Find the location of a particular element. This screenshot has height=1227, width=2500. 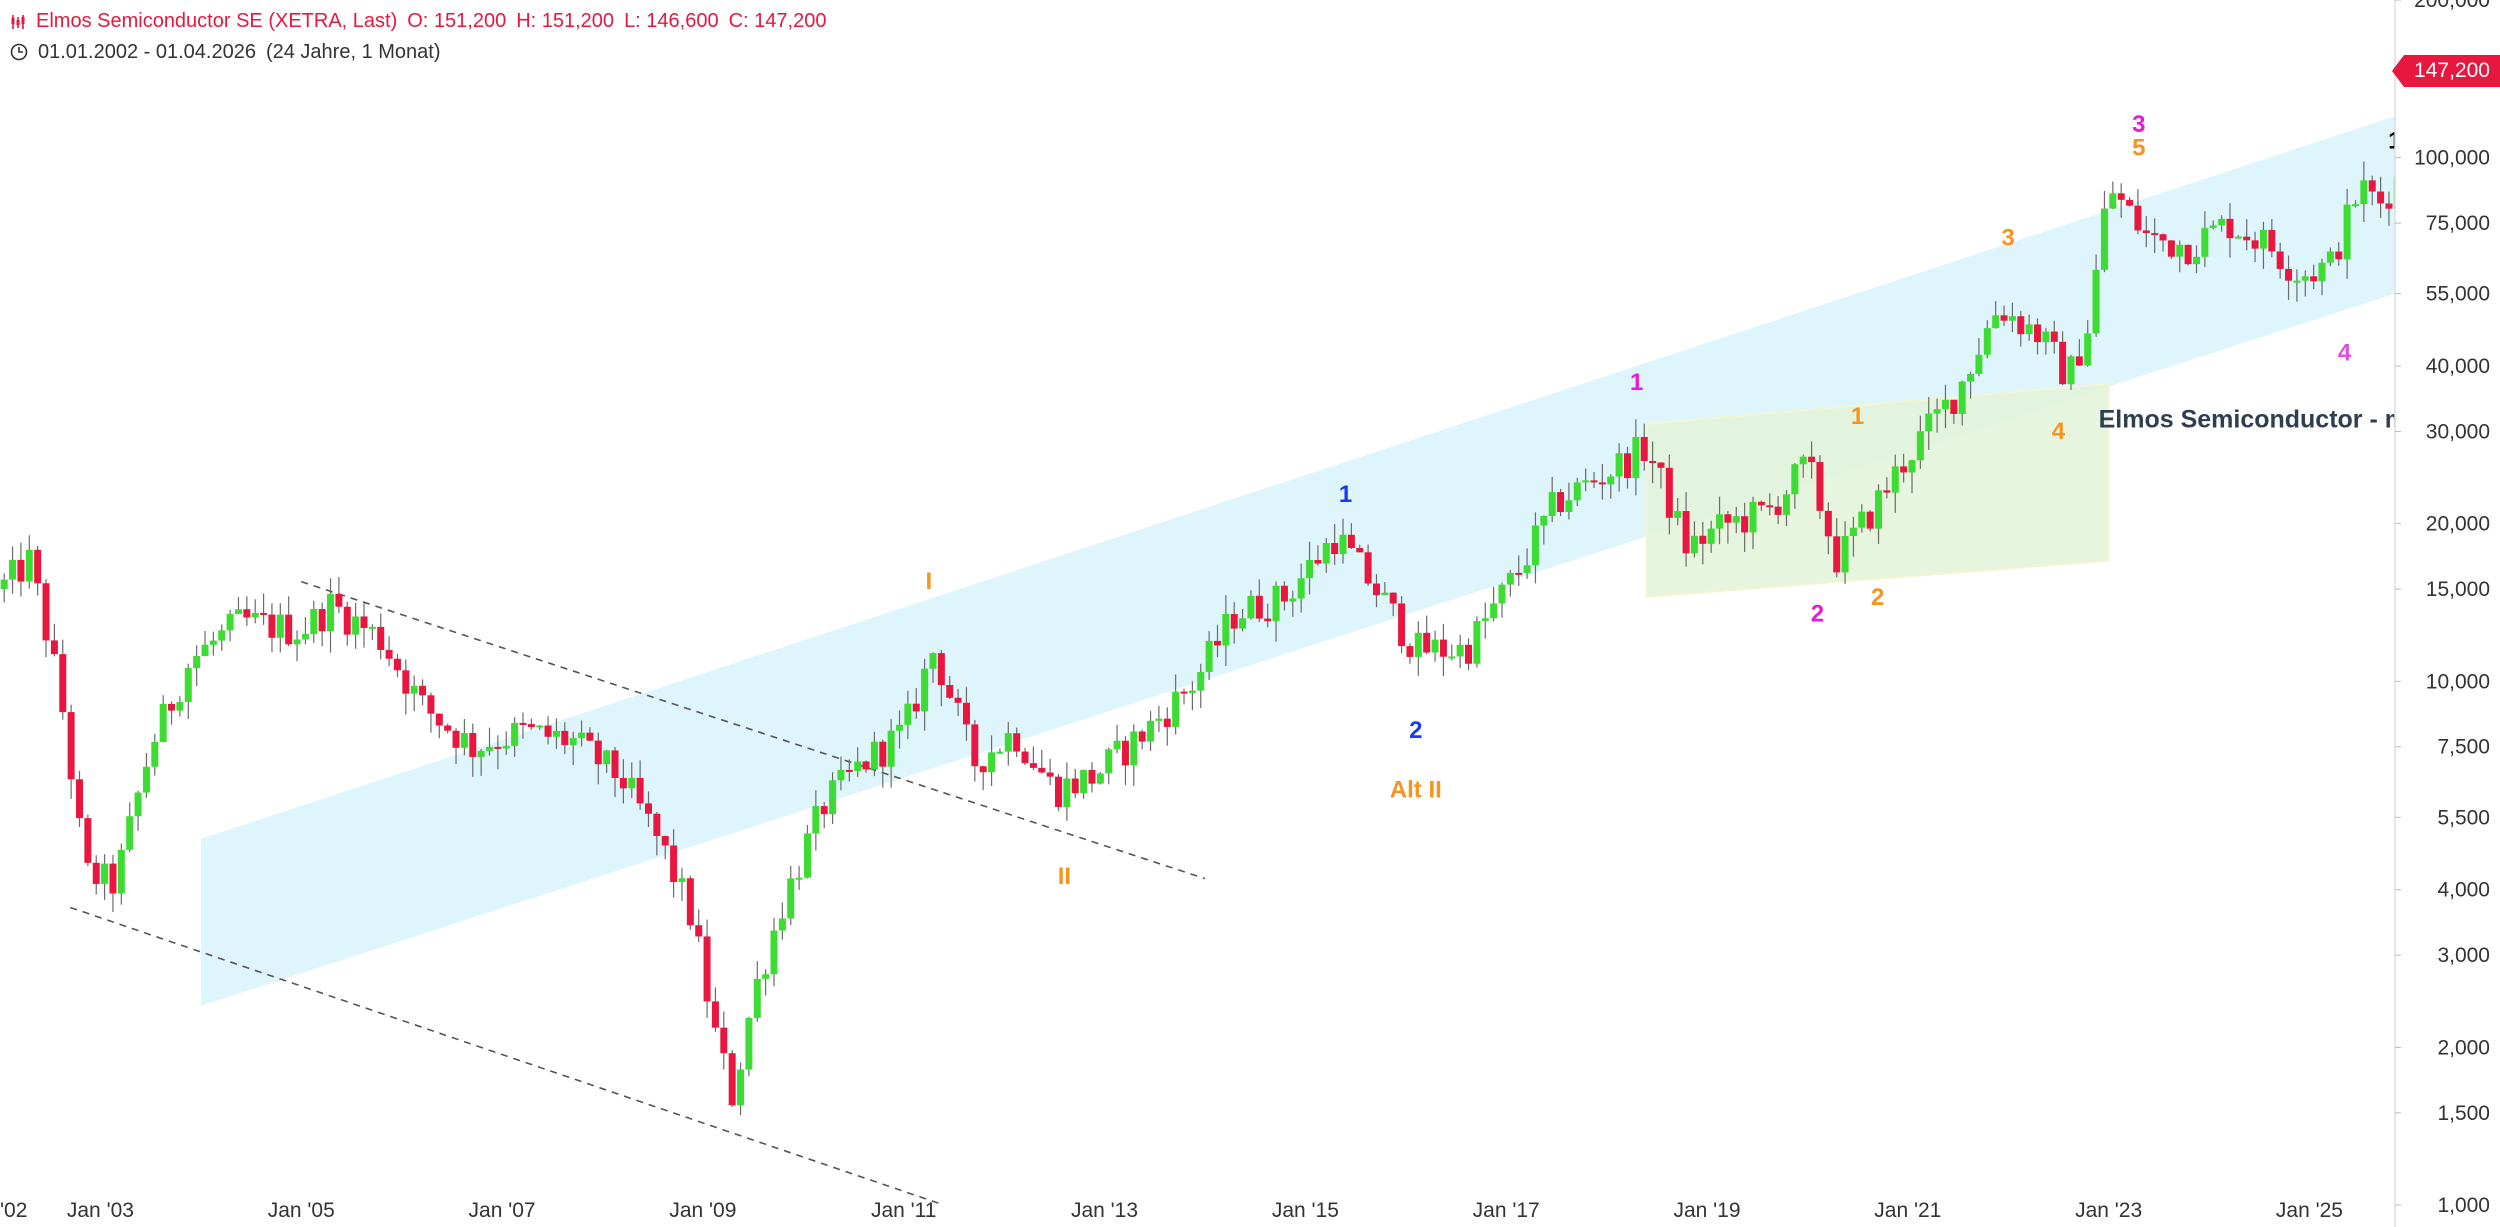

chart-title: Elmos Semiconductor - max is located at coordinates (2267, 420).